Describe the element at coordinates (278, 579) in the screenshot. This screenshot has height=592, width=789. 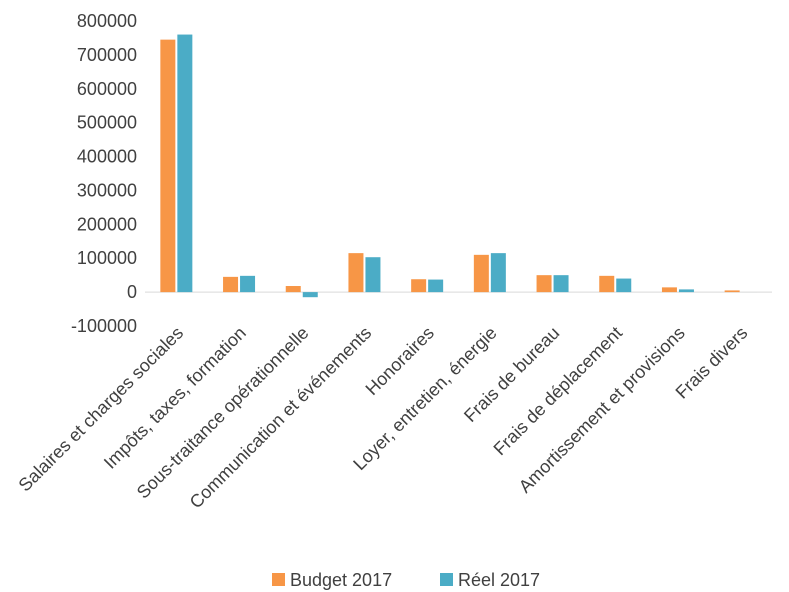
I see `legend-swatch-budget` at that location.